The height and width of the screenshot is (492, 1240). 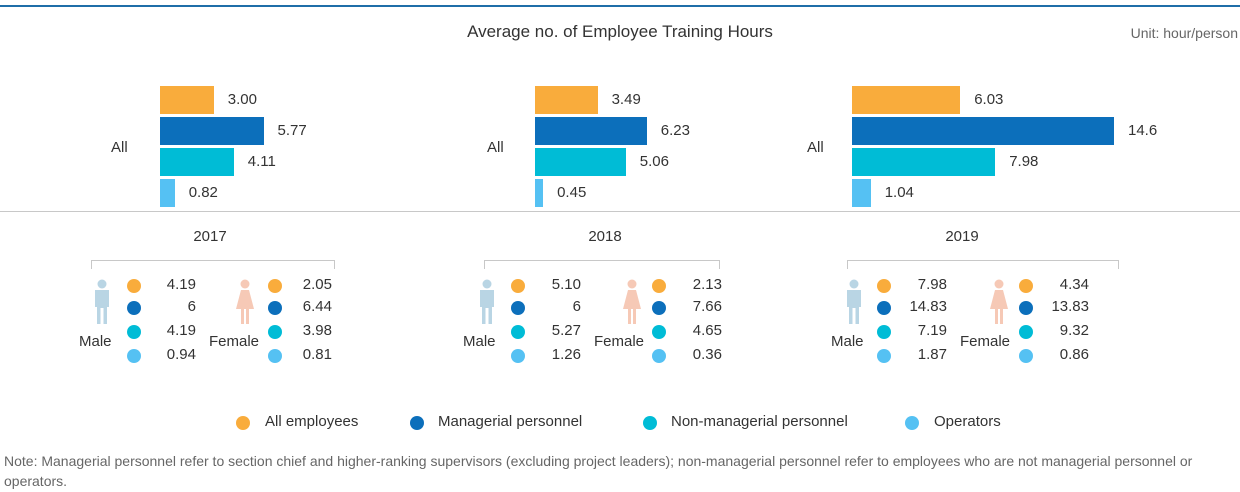 I want to click on bar-value-2017-operators: 0.82, so click(x=203, y=192).